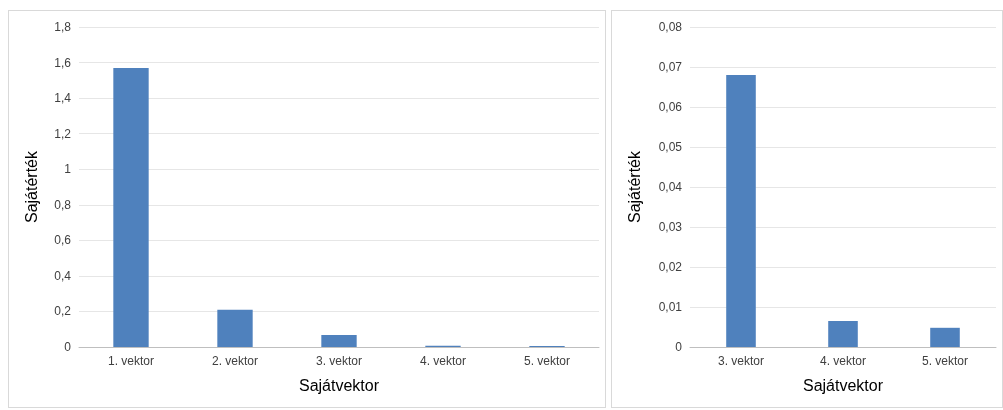 Image resolution: width=1003 pixels, height=410 pixels. I want to click on y-tick-label: 0,05, so click(670, 147).